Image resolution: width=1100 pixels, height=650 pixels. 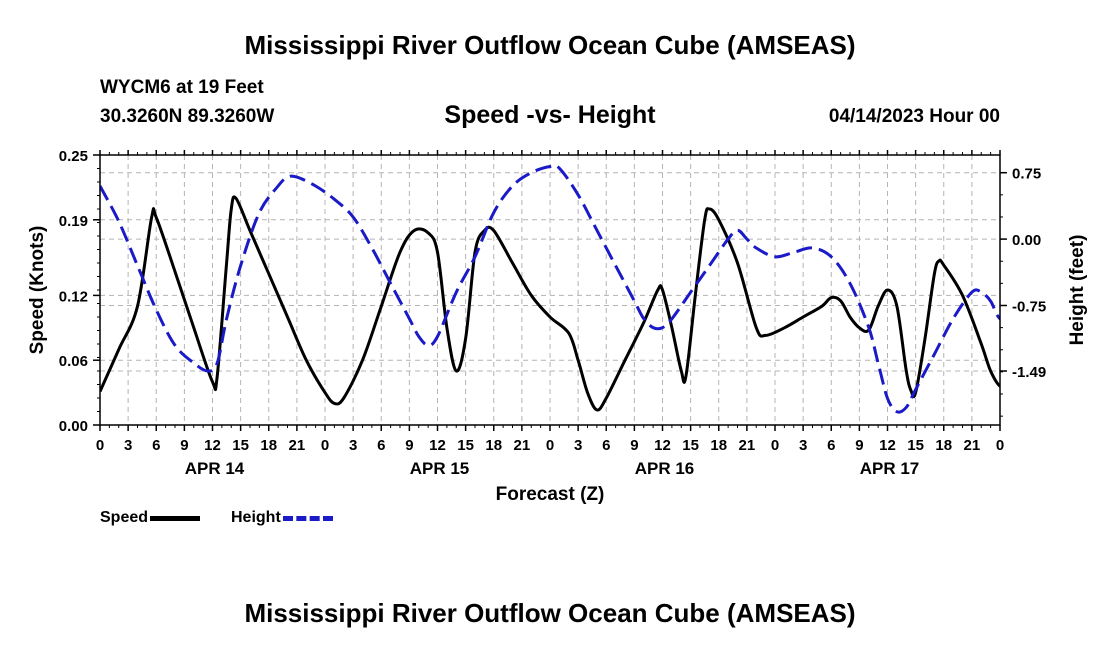 What do you see at coordinates (550, 115) in the screenshot?
I see `chart-subtitle: Speed -vs- Height` at bounding box center [550, 115].